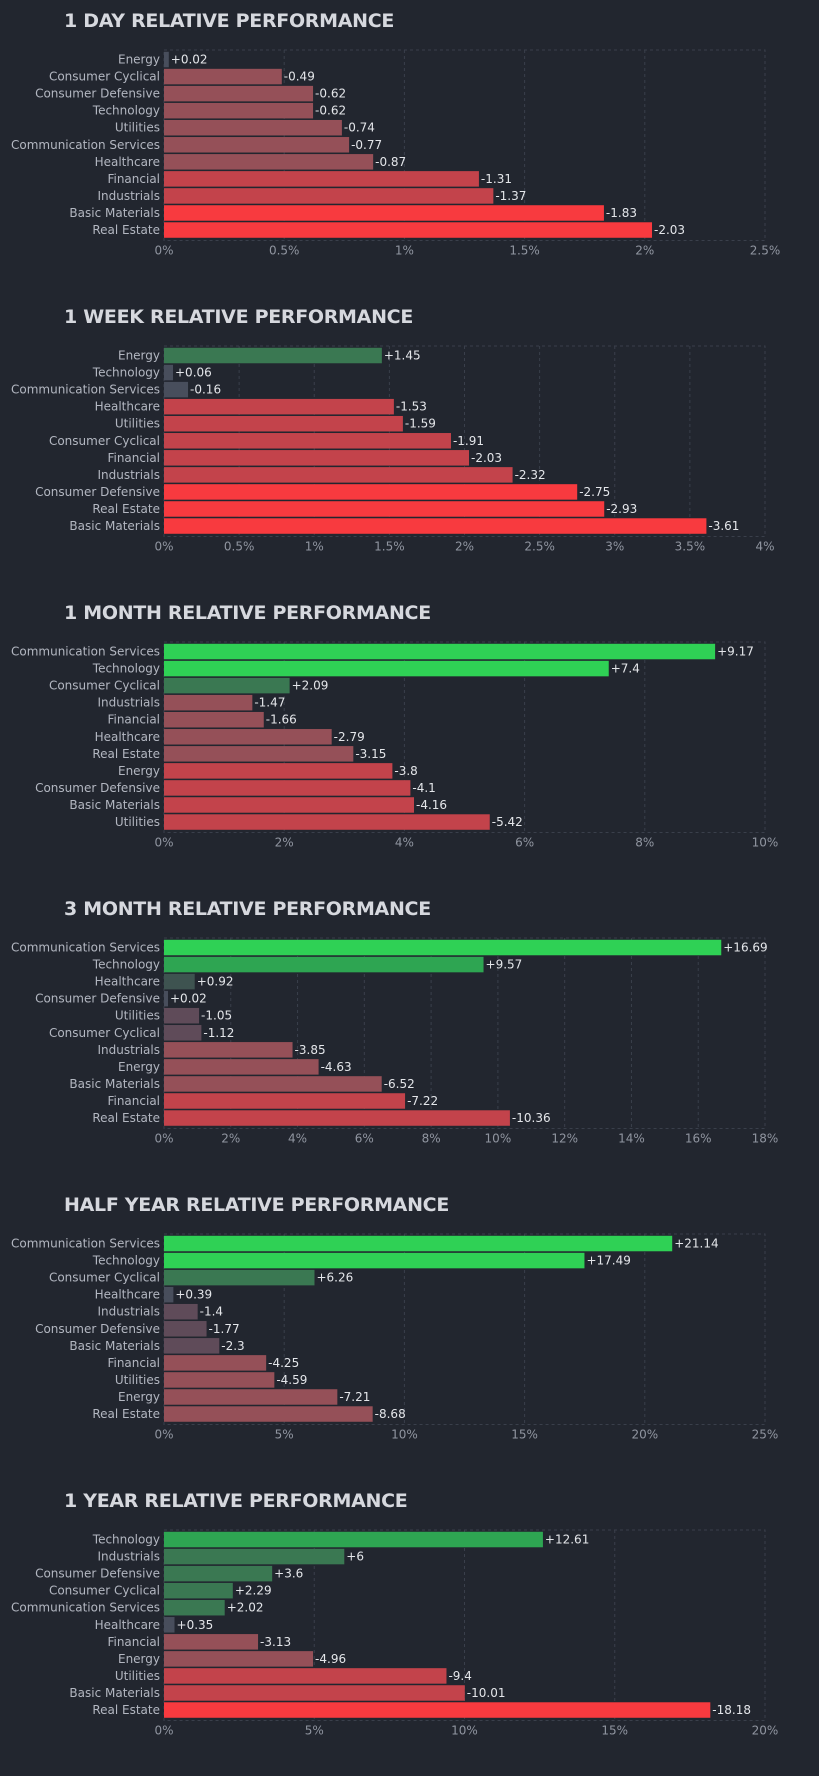  I want to click on value-label: +17.49, so click(608, 1261).